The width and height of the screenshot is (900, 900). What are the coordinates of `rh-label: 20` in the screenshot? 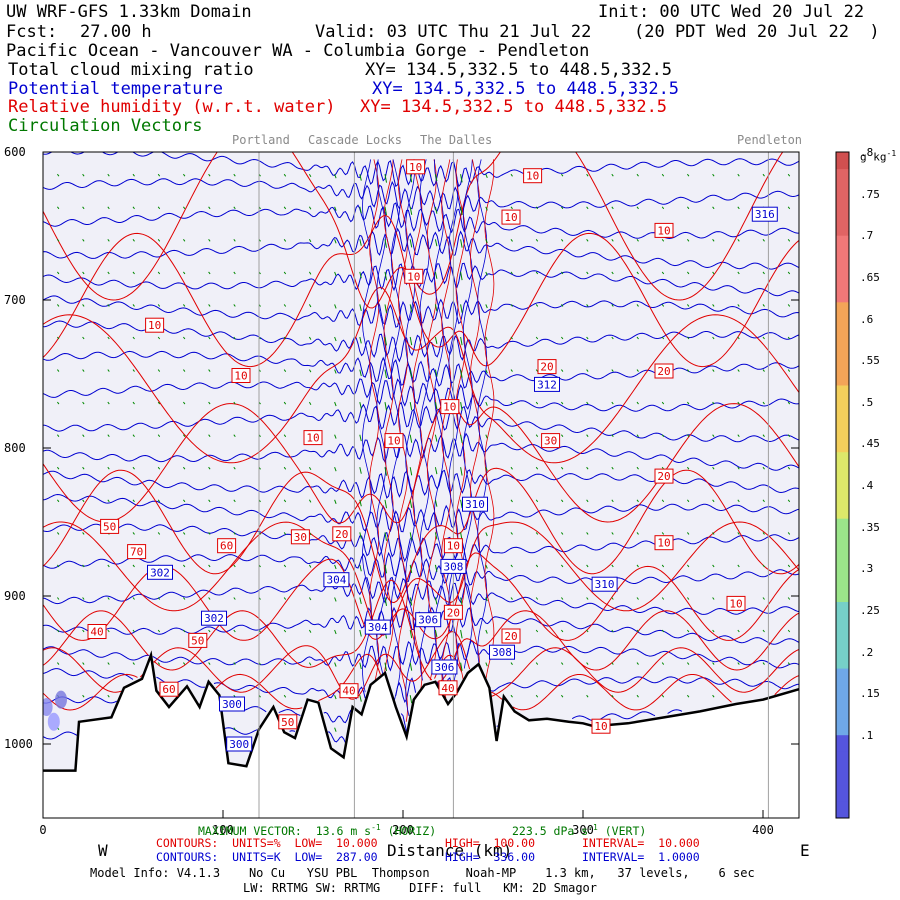 It's located at (453, 612).